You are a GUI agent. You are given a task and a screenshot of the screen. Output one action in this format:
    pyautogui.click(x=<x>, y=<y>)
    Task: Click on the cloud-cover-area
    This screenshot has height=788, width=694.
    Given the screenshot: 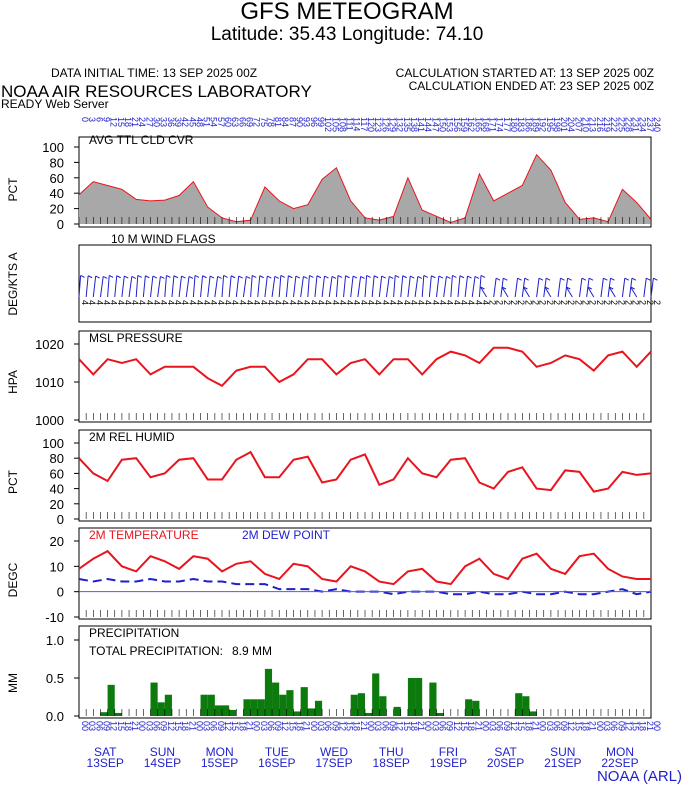 What is the action you would take?
    pyautogui.click(x=365, y=189)
    